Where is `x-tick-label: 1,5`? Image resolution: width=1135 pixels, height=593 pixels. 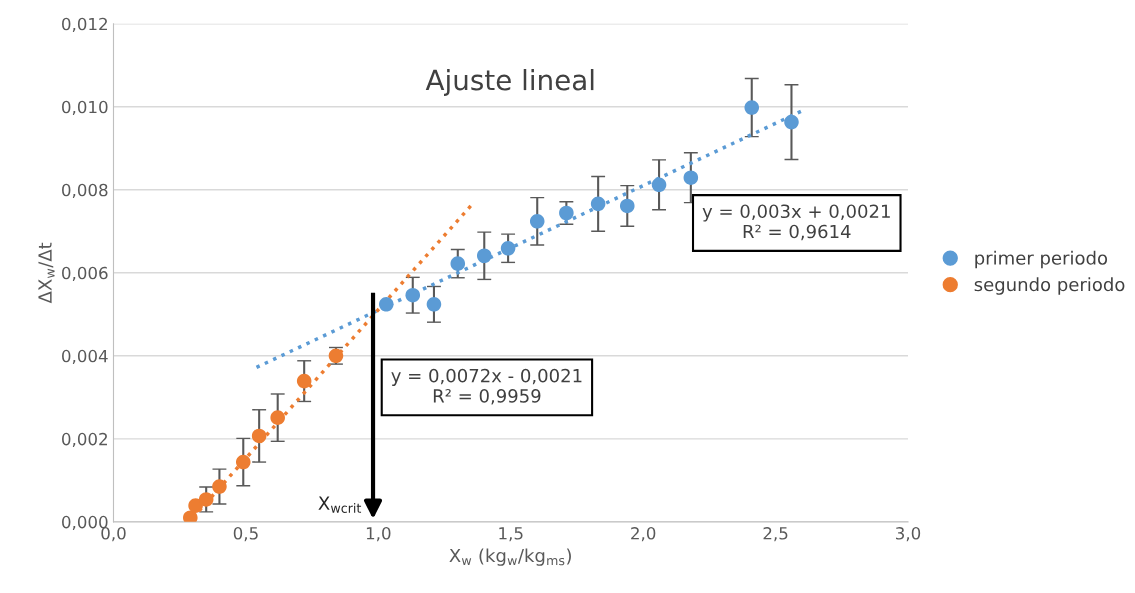 x-tick-label: 1,5 is located at coordinates (511, 534).